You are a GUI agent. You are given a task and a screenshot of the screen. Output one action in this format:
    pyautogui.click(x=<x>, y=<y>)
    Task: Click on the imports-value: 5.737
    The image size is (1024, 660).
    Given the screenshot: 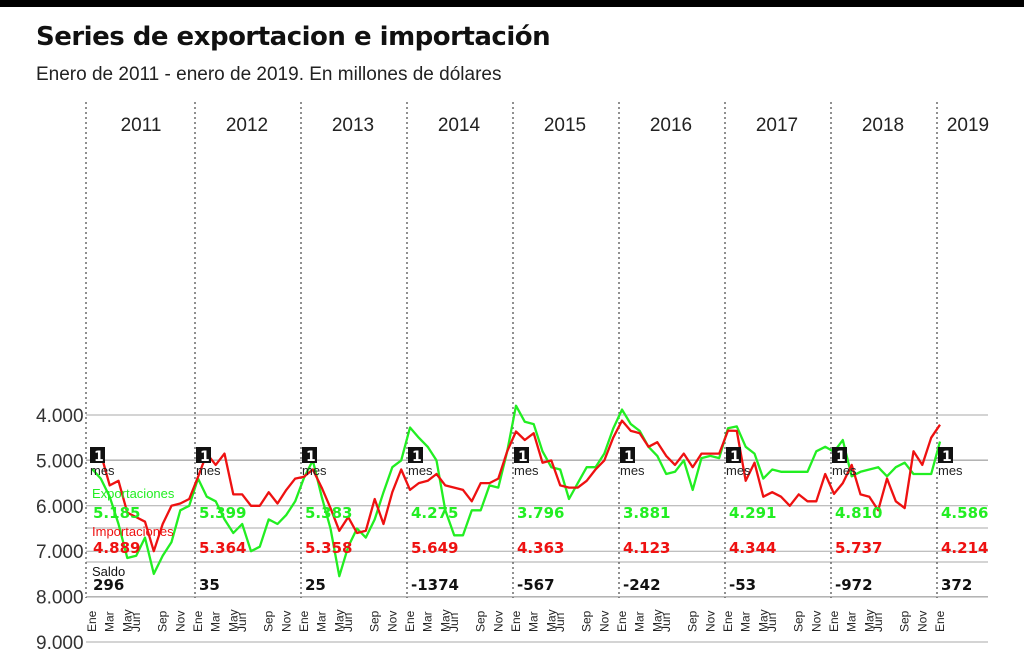 What is the action you would take?
    pyautogui.click(x=858, y=548)
    